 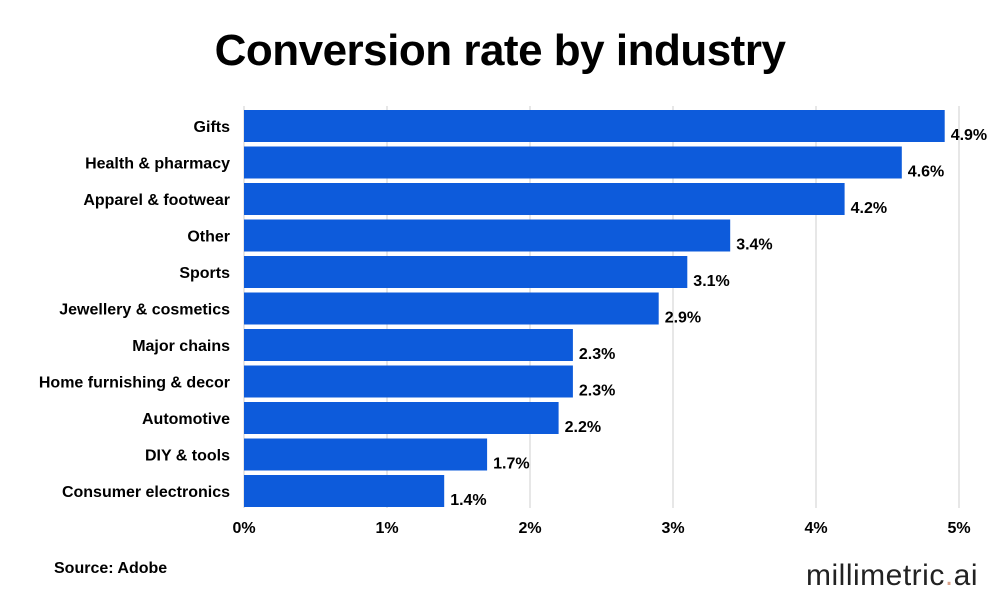 What do you see at coordinates (511, 464) in the screenshot?
I see `data-label: 1.7%` at bounding box center [511, 464].